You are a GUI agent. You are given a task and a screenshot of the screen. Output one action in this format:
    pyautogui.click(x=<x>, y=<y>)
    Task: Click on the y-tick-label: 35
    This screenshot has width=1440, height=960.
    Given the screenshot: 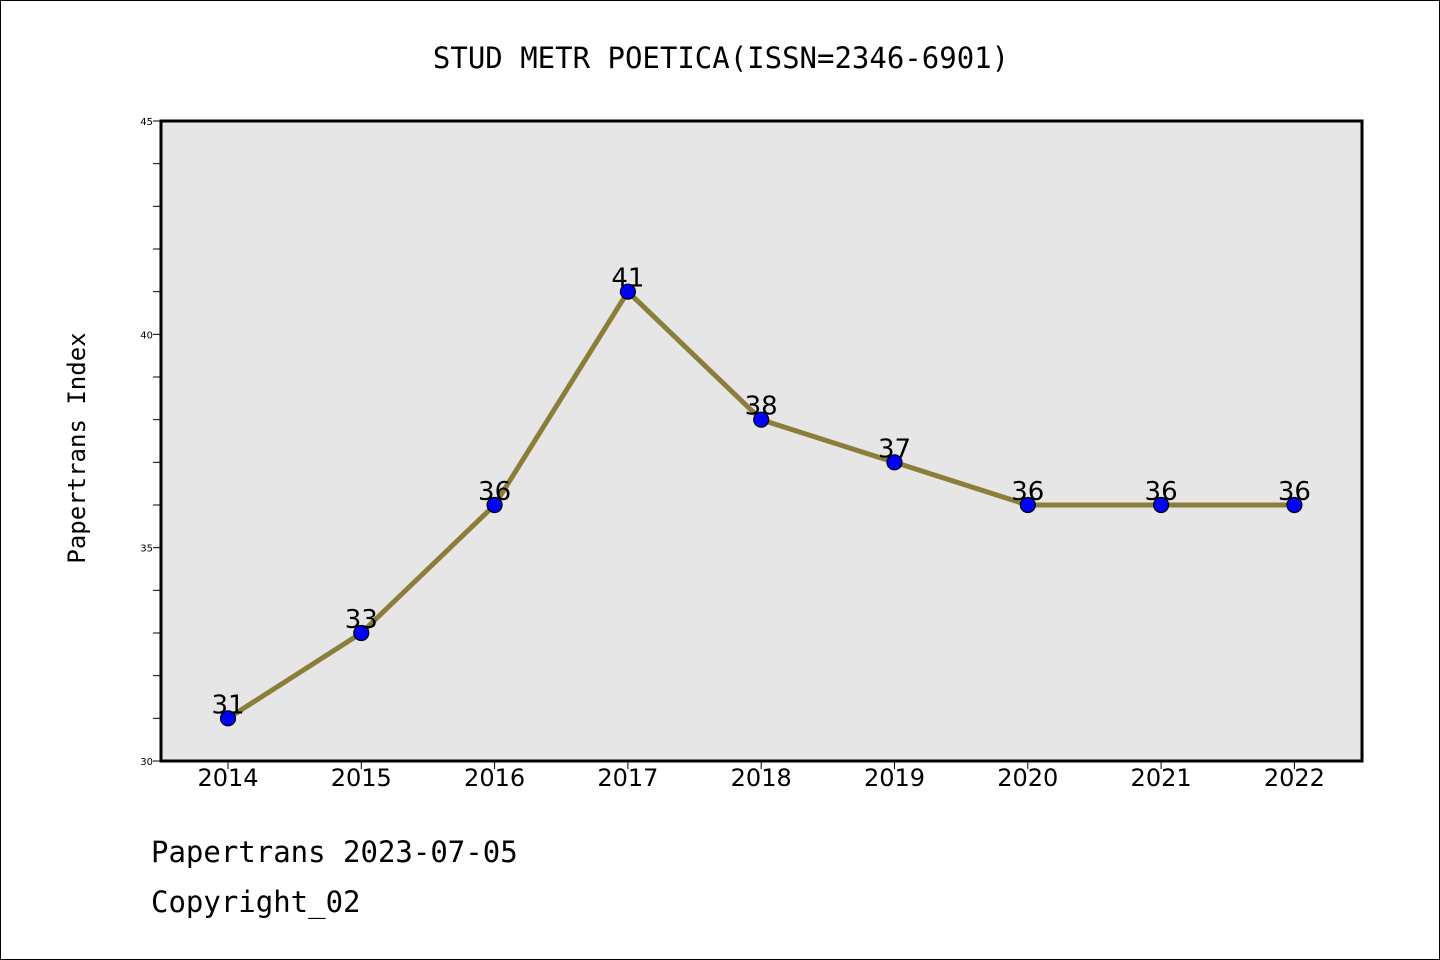 What is the action you would take?
    pyautogui.click(x=146, y=549)
    